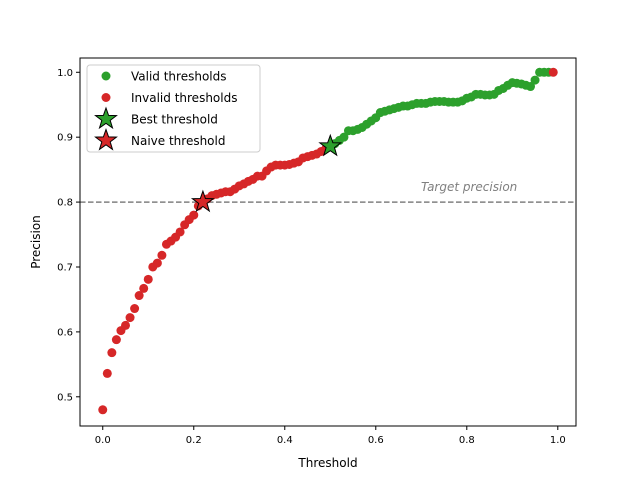  Describe the element at coordinates (65, 203) in the screenshot. I see `y-tick-label: 0.8` at that location.